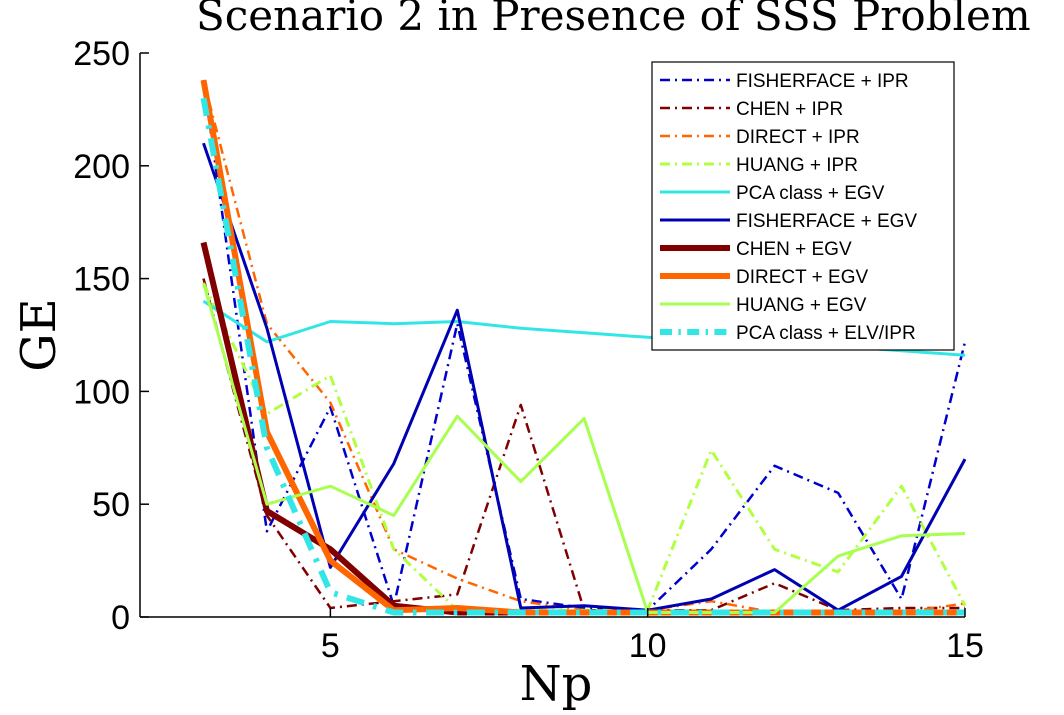  Describe the element at coordinates (648, 646) in the screenshot. I see `x-tick-label-2: 10` at that location.